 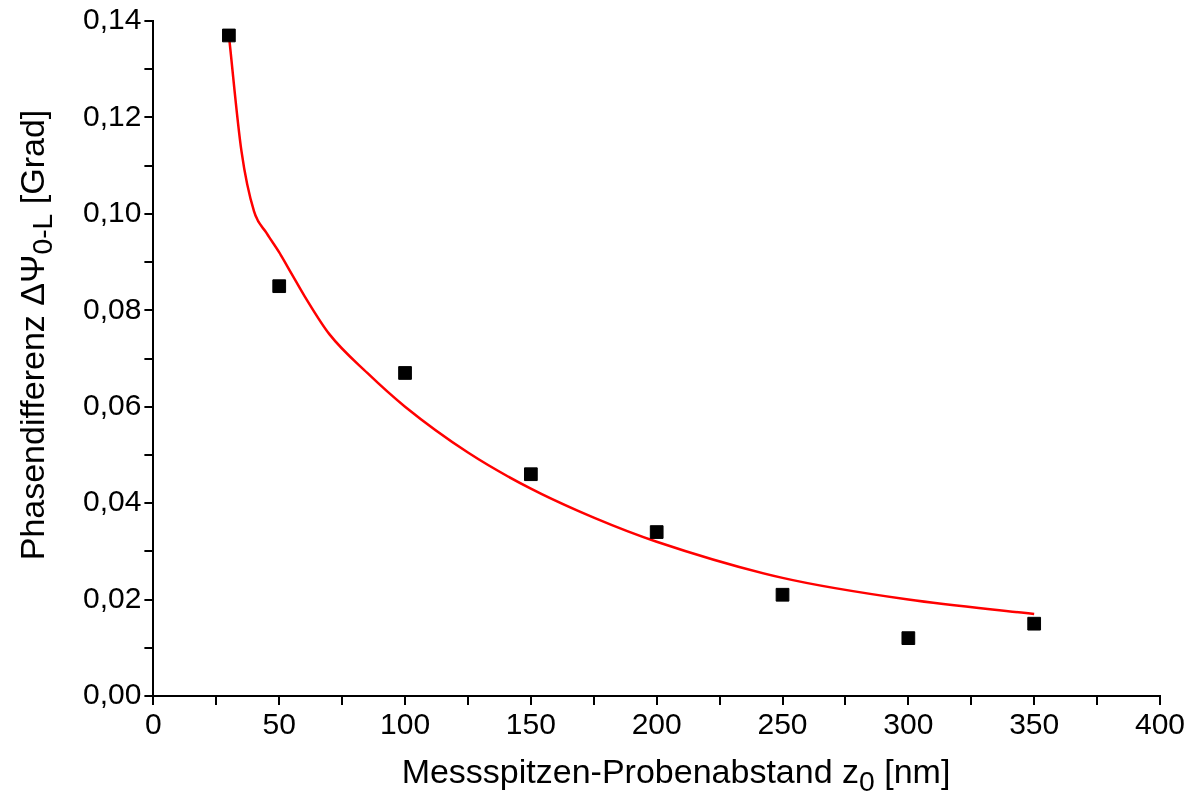 I want to click on x-tick-label: 0, so click(x=153, y=724).